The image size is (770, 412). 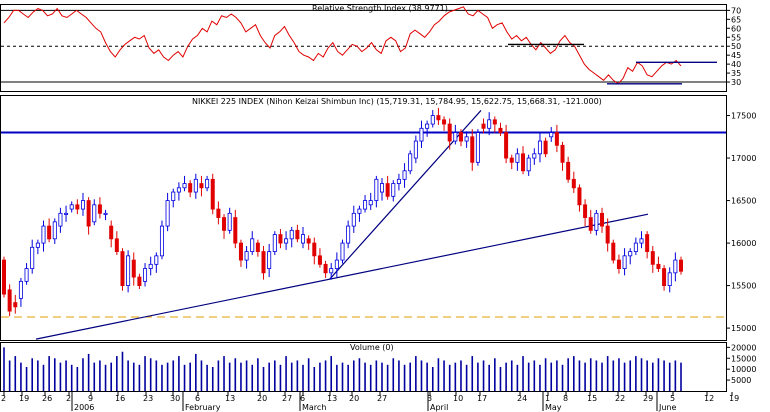 I want to click on x-day-label: 3, so click(x=429, y=398).